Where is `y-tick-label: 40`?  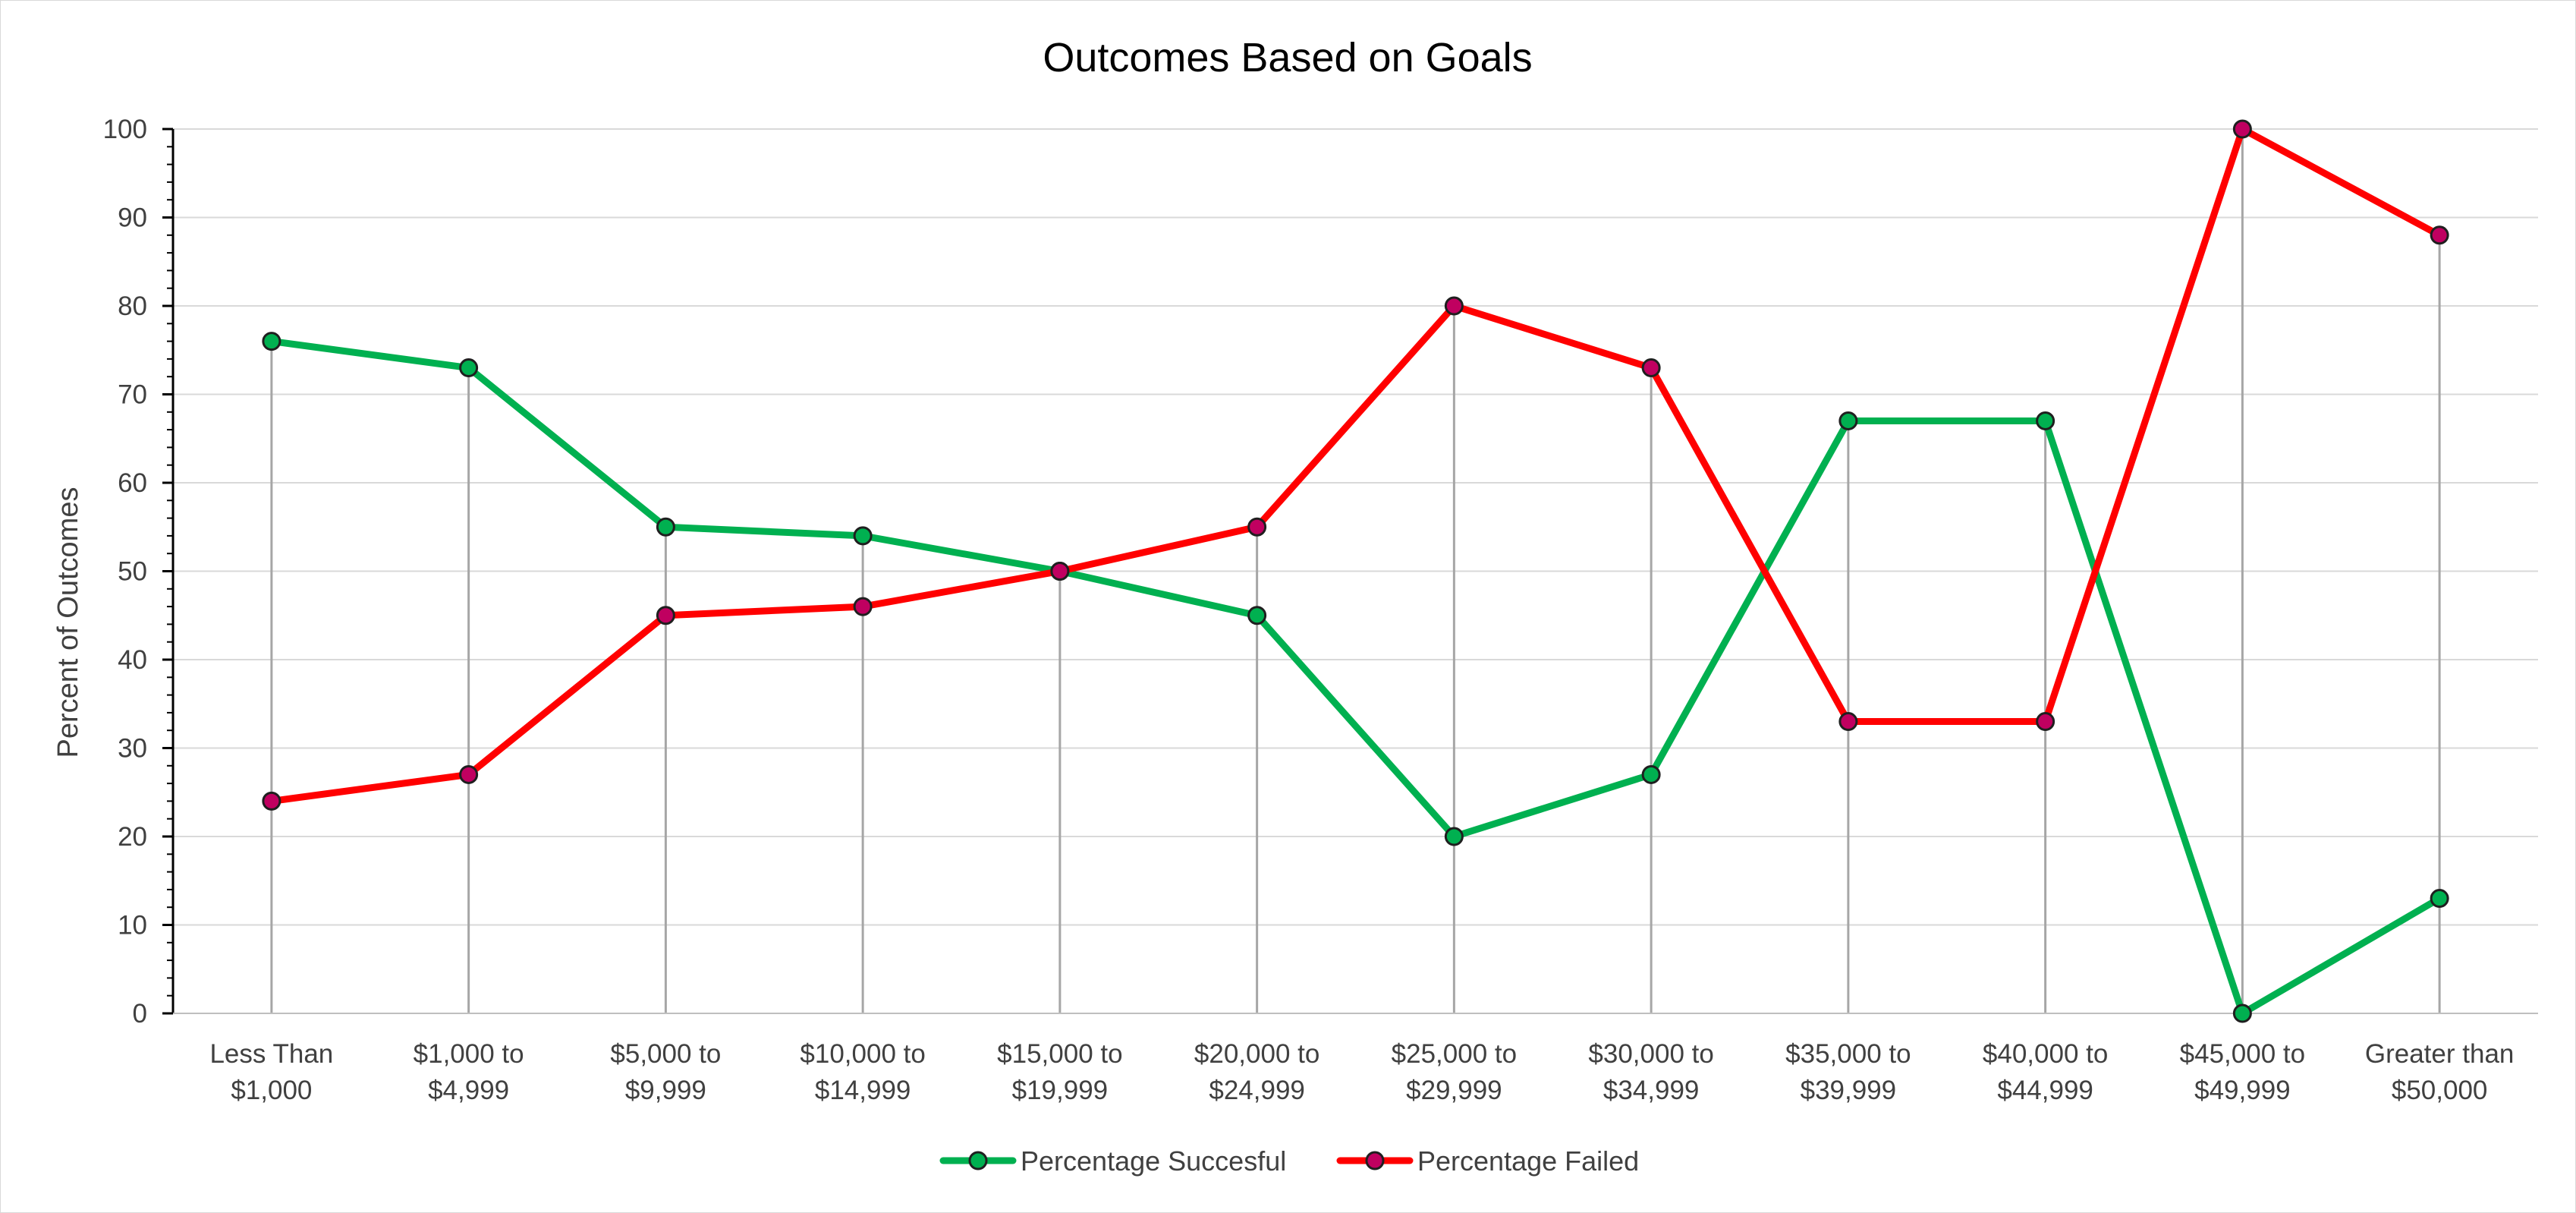 y-tick-label: 40 is located at coordinates (132, 660).